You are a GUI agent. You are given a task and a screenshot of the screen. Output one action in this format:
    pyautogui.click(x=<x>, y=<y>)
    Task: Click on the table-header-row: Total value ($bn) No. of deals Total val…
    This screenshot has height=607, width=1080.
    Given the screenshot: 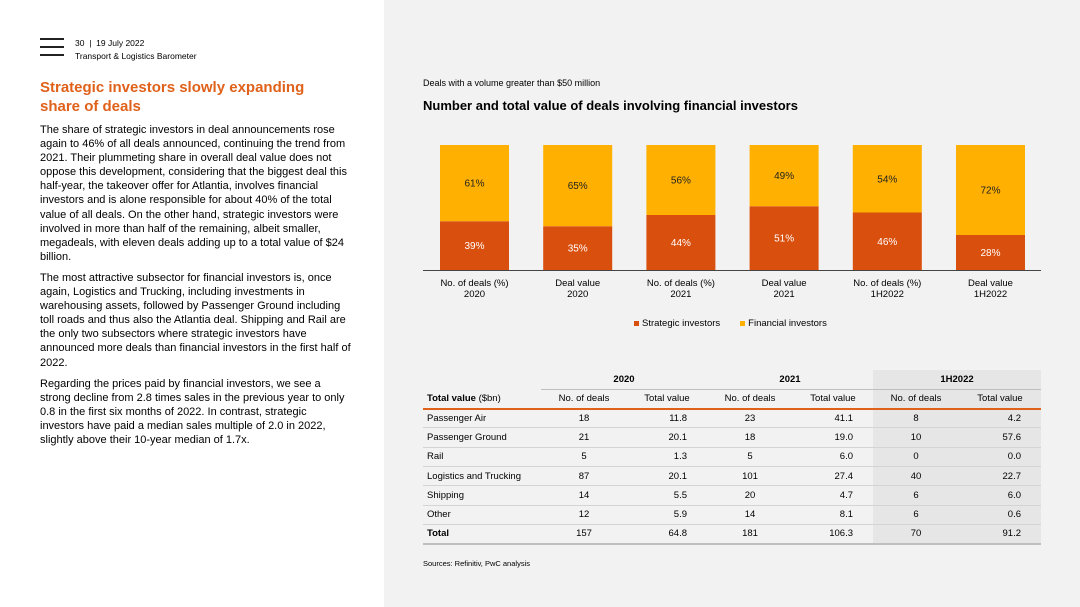 What is the action you would take?
    pyautogui.click(x=732, y=399)
    